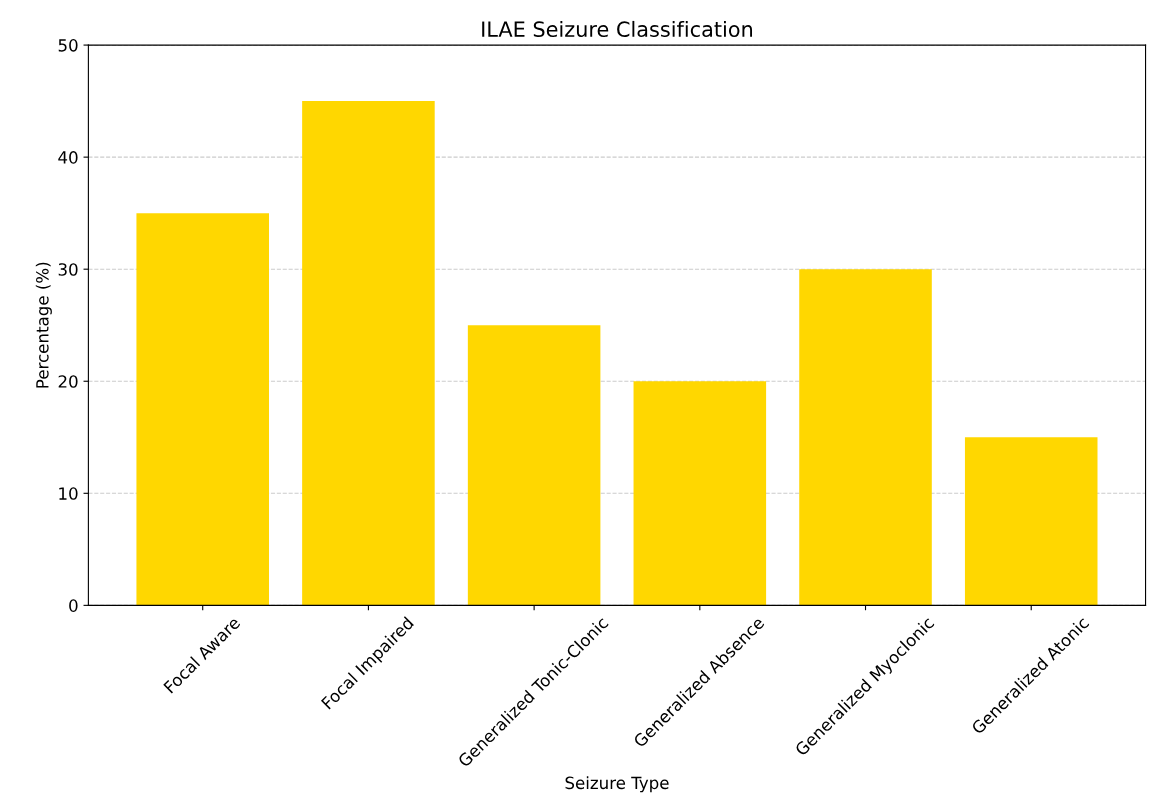 The height and width of the screenshot is (805, 1163). Describe the element at coordinates (68, 381) in the screenshot. I see `y-tick-label: 20` at that location.